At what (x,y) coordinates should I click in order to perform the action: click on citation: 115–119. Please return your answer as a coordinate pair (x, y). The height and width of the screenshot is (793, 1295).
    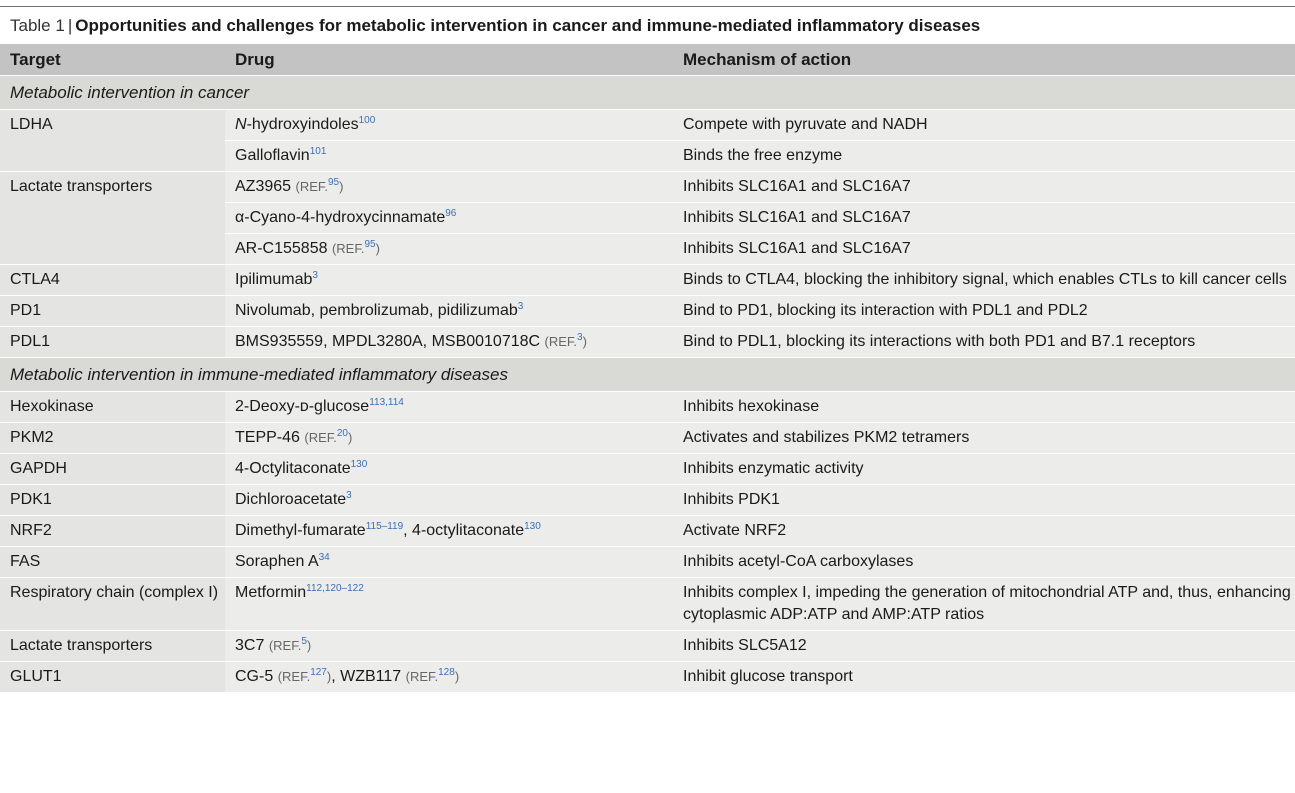
    Looking at the image, I should click on (384, 526).